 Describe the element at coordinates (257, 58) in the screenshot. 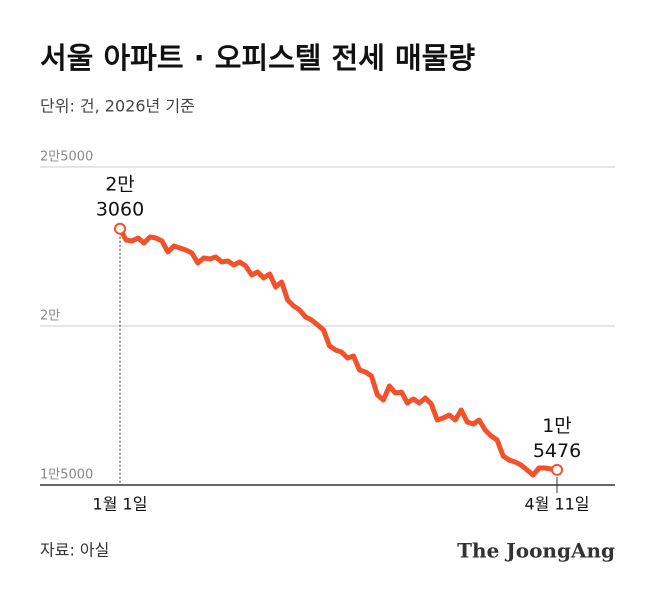

I see `chart-title: 서울 아파트 · 오피스텔 전세 매물량` at that location.